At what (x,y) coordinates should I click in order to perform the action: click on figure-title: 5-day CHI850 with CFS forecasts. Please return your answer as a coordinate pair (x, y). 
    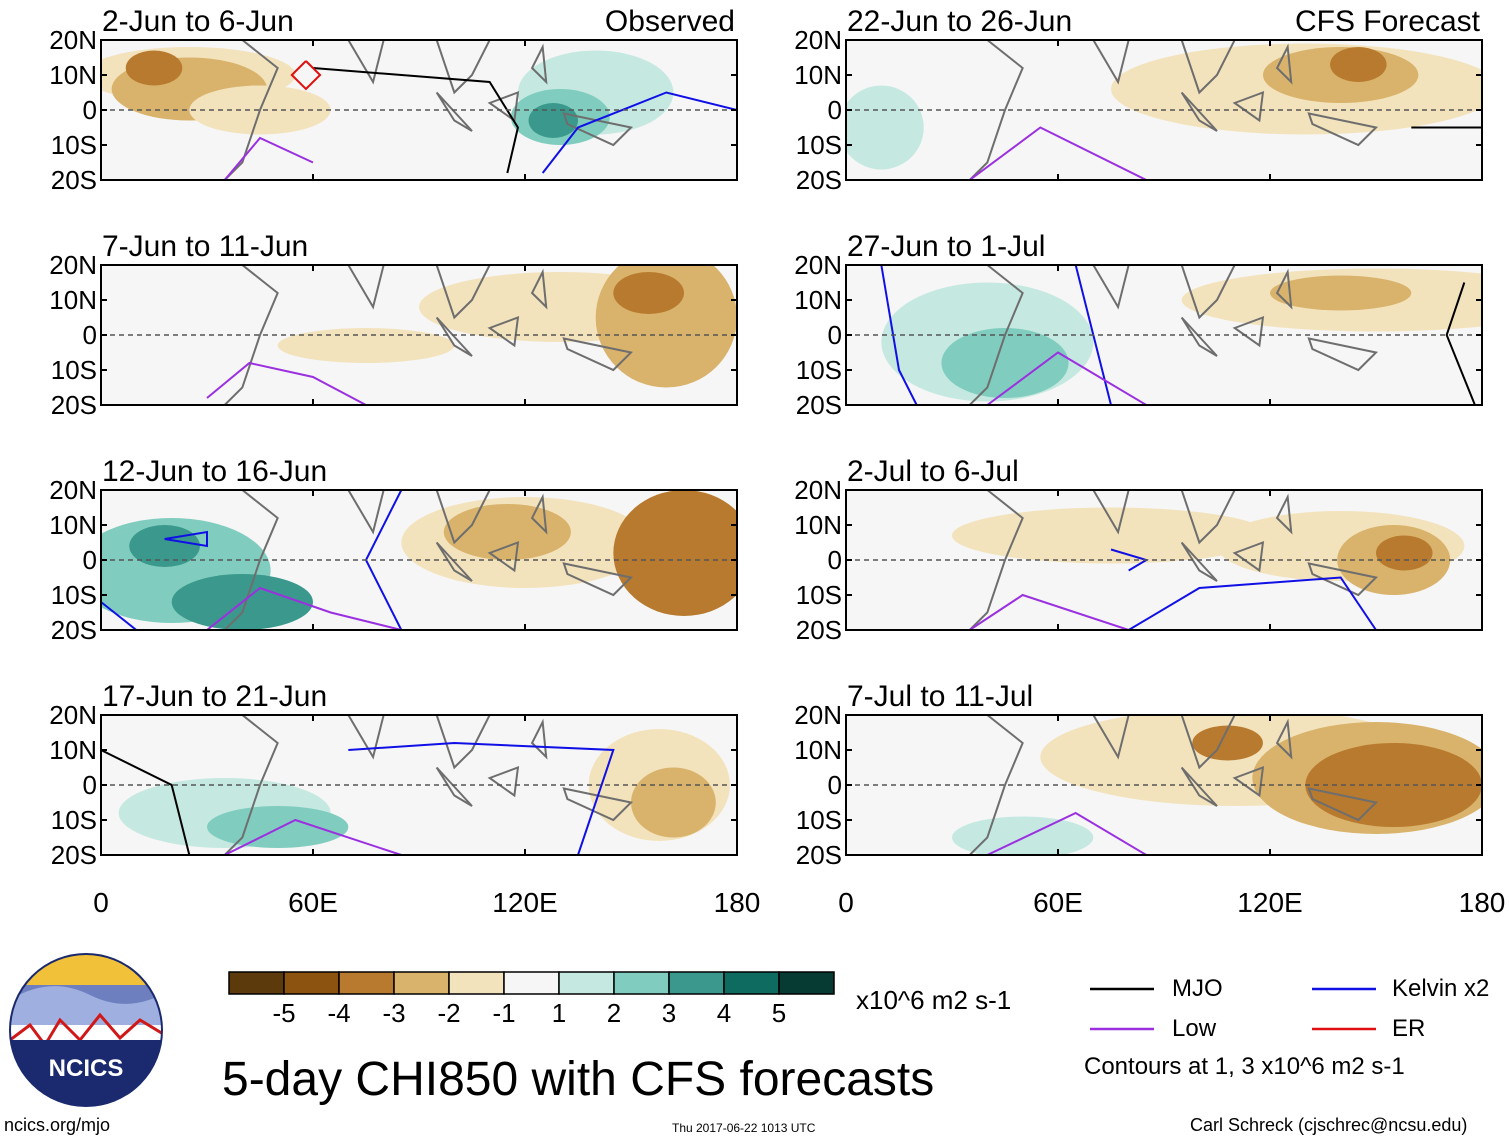
    Looking at the image, I should click on (578, 1079).